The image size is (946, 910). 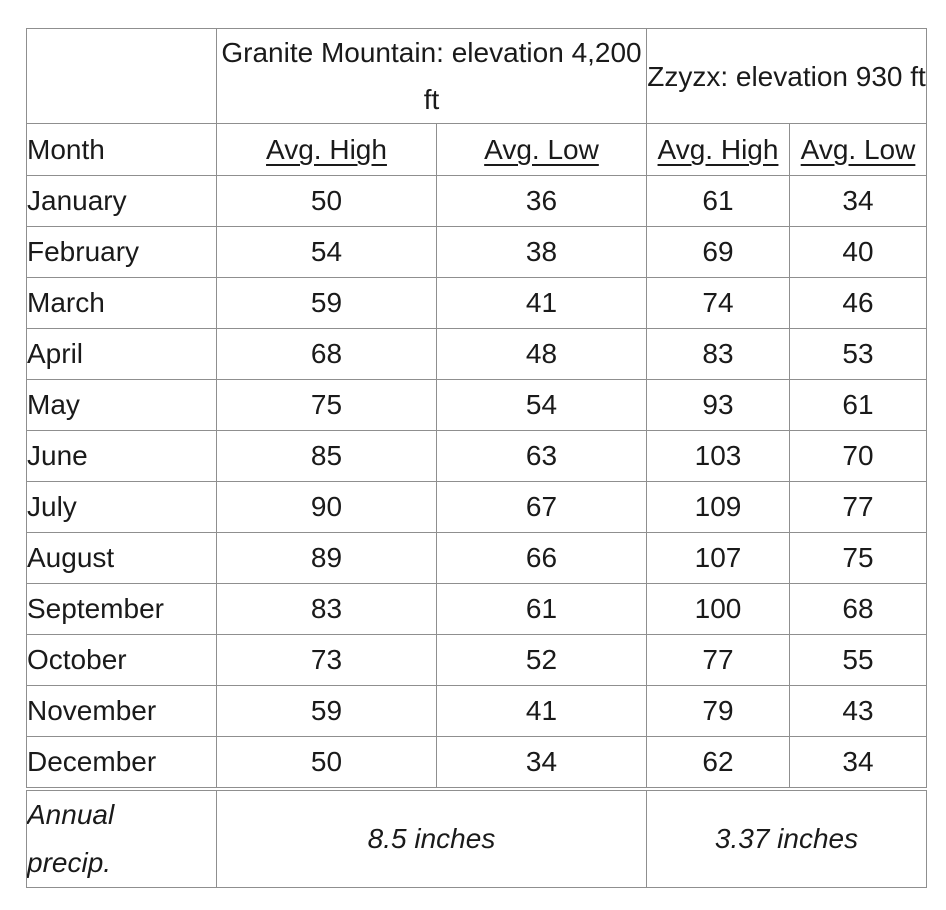 I want to click on value-cell: 85, so click(x=326, y=456).